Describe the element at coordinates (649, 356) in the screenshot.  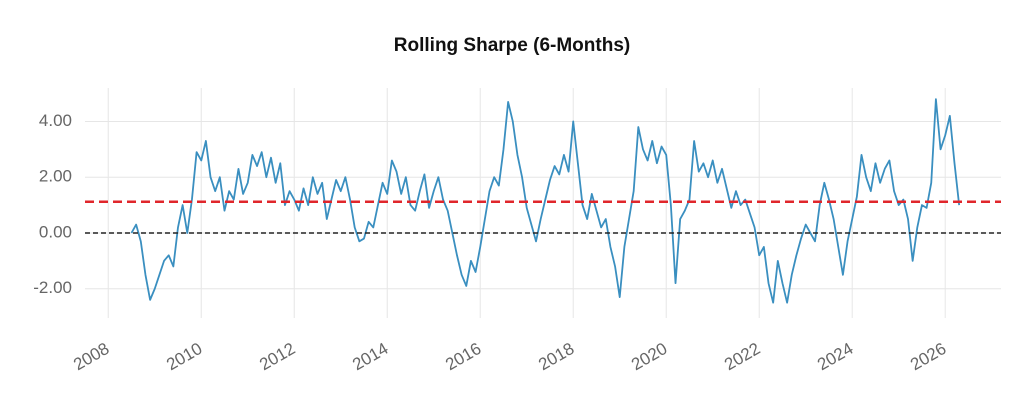
I see `x-tick-label: 2020` at that location.